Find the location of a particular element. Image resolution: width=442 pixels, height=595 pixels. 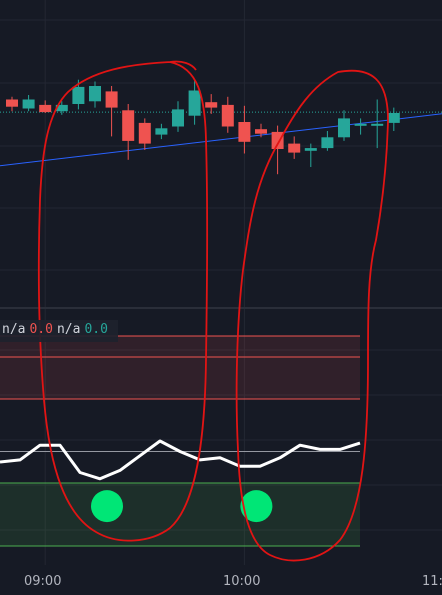

time-label-1100: 11: is located at coordinates (432, 581).